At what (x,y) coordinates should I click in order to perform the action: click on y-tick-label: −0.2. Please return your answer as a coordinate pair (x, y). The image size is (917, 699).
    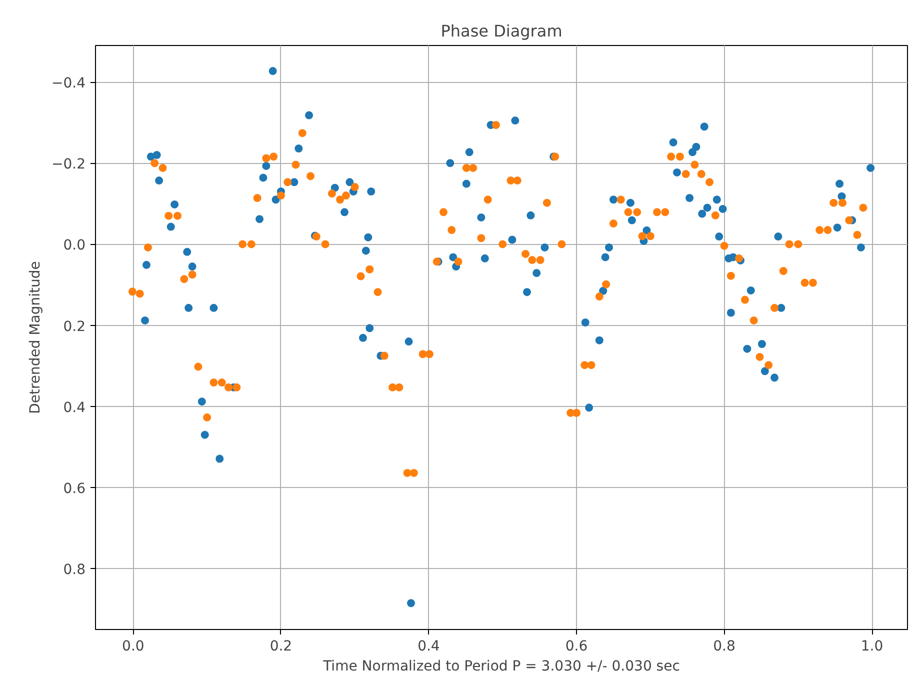
    Looking at the image, I should click on (69, 164).